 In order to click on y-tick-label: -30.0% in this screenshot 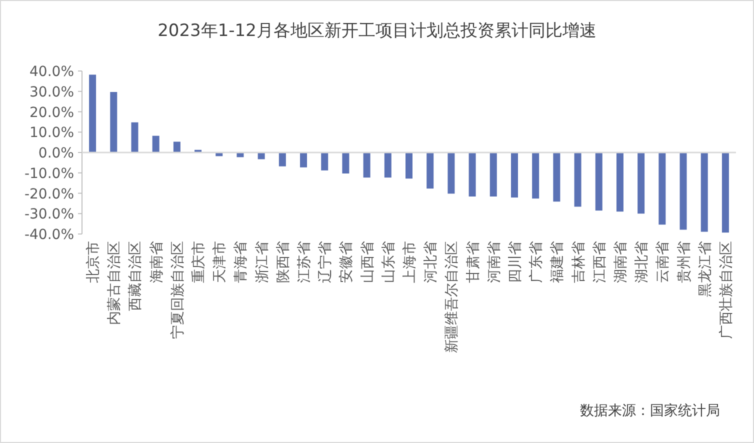, I will do `click(49, 214)`.